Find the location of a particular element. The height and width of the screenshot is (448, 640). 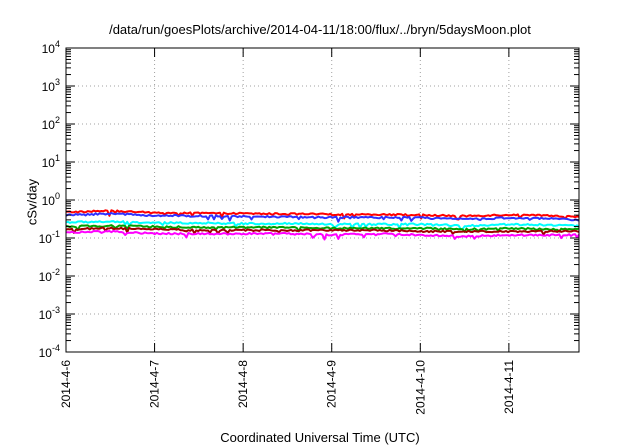

y-tick-label: 10⁻² is located at coordinates (49, 275).